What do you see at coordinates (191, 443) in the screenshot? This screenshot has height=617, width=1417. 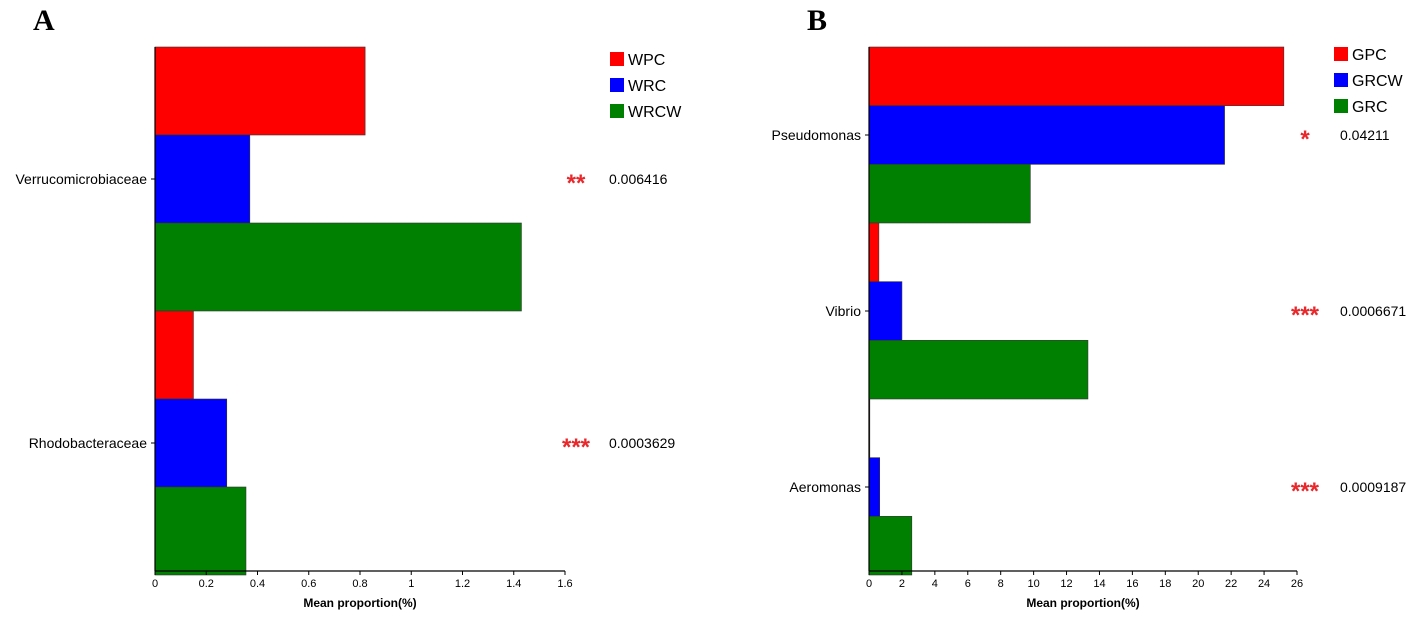 I see `bar-wrc-rhodobacteraceae` at bounding box center [191, 443].